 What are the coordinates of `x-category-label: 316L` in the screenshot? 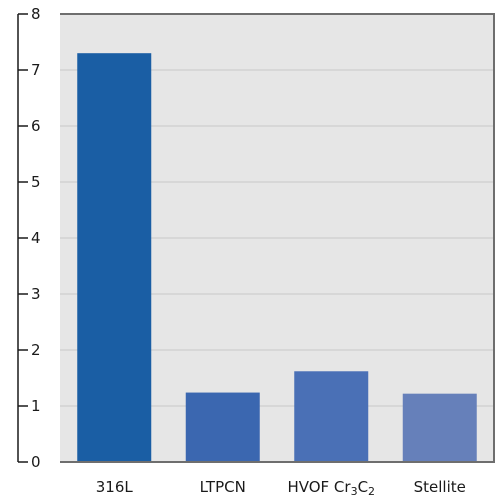 It's located at (115, 487).